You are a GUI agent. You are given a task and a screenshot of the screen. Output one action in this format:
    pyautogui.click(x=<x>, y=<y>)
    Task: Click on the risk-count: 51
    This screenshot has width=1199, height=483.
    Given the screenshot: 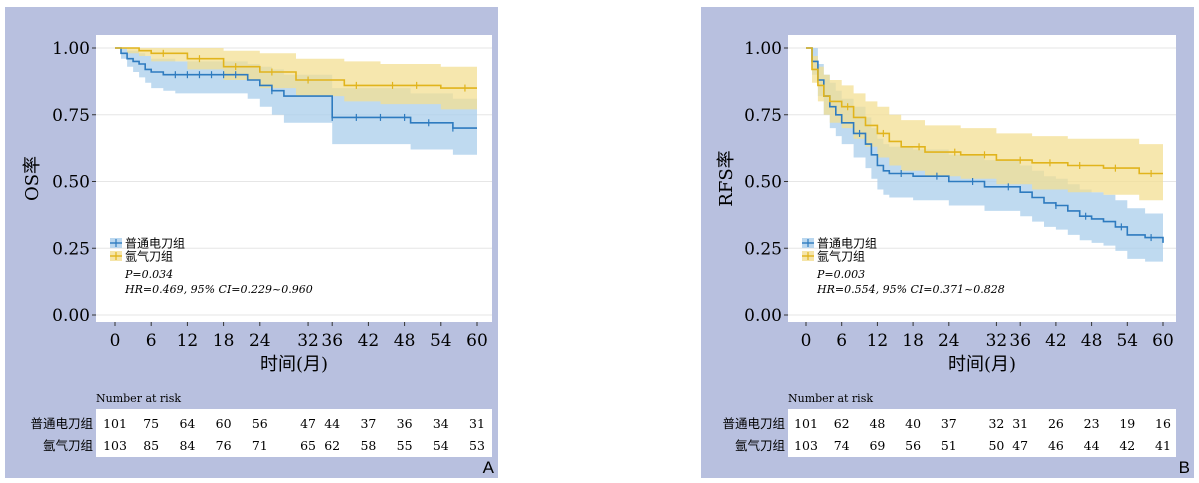 What is the action you would take?
    pyautogui.click(x=949, y=445)
    